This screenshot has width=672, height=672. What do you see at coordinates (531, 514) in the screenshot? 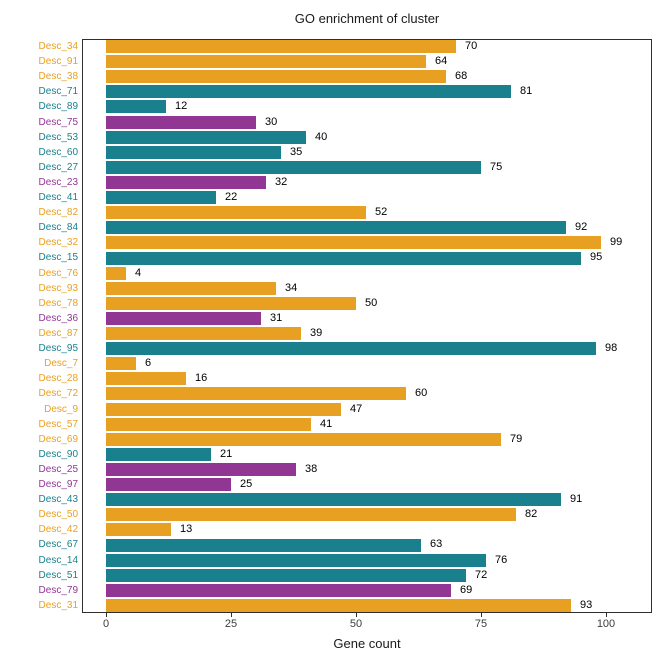
I see `bar-value-label: 82` at bounding box center [531, 514].